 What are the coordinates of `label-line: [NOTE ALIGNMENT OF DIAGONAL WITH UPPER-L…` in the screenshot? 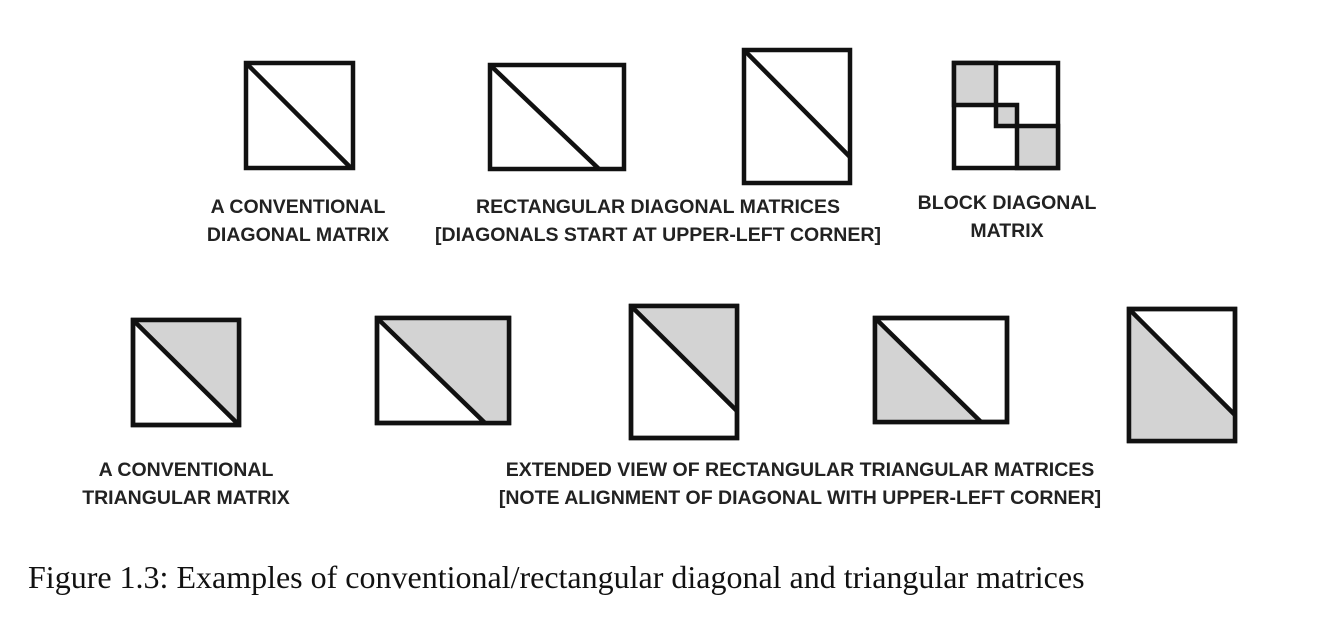 It's located at (800, 498).